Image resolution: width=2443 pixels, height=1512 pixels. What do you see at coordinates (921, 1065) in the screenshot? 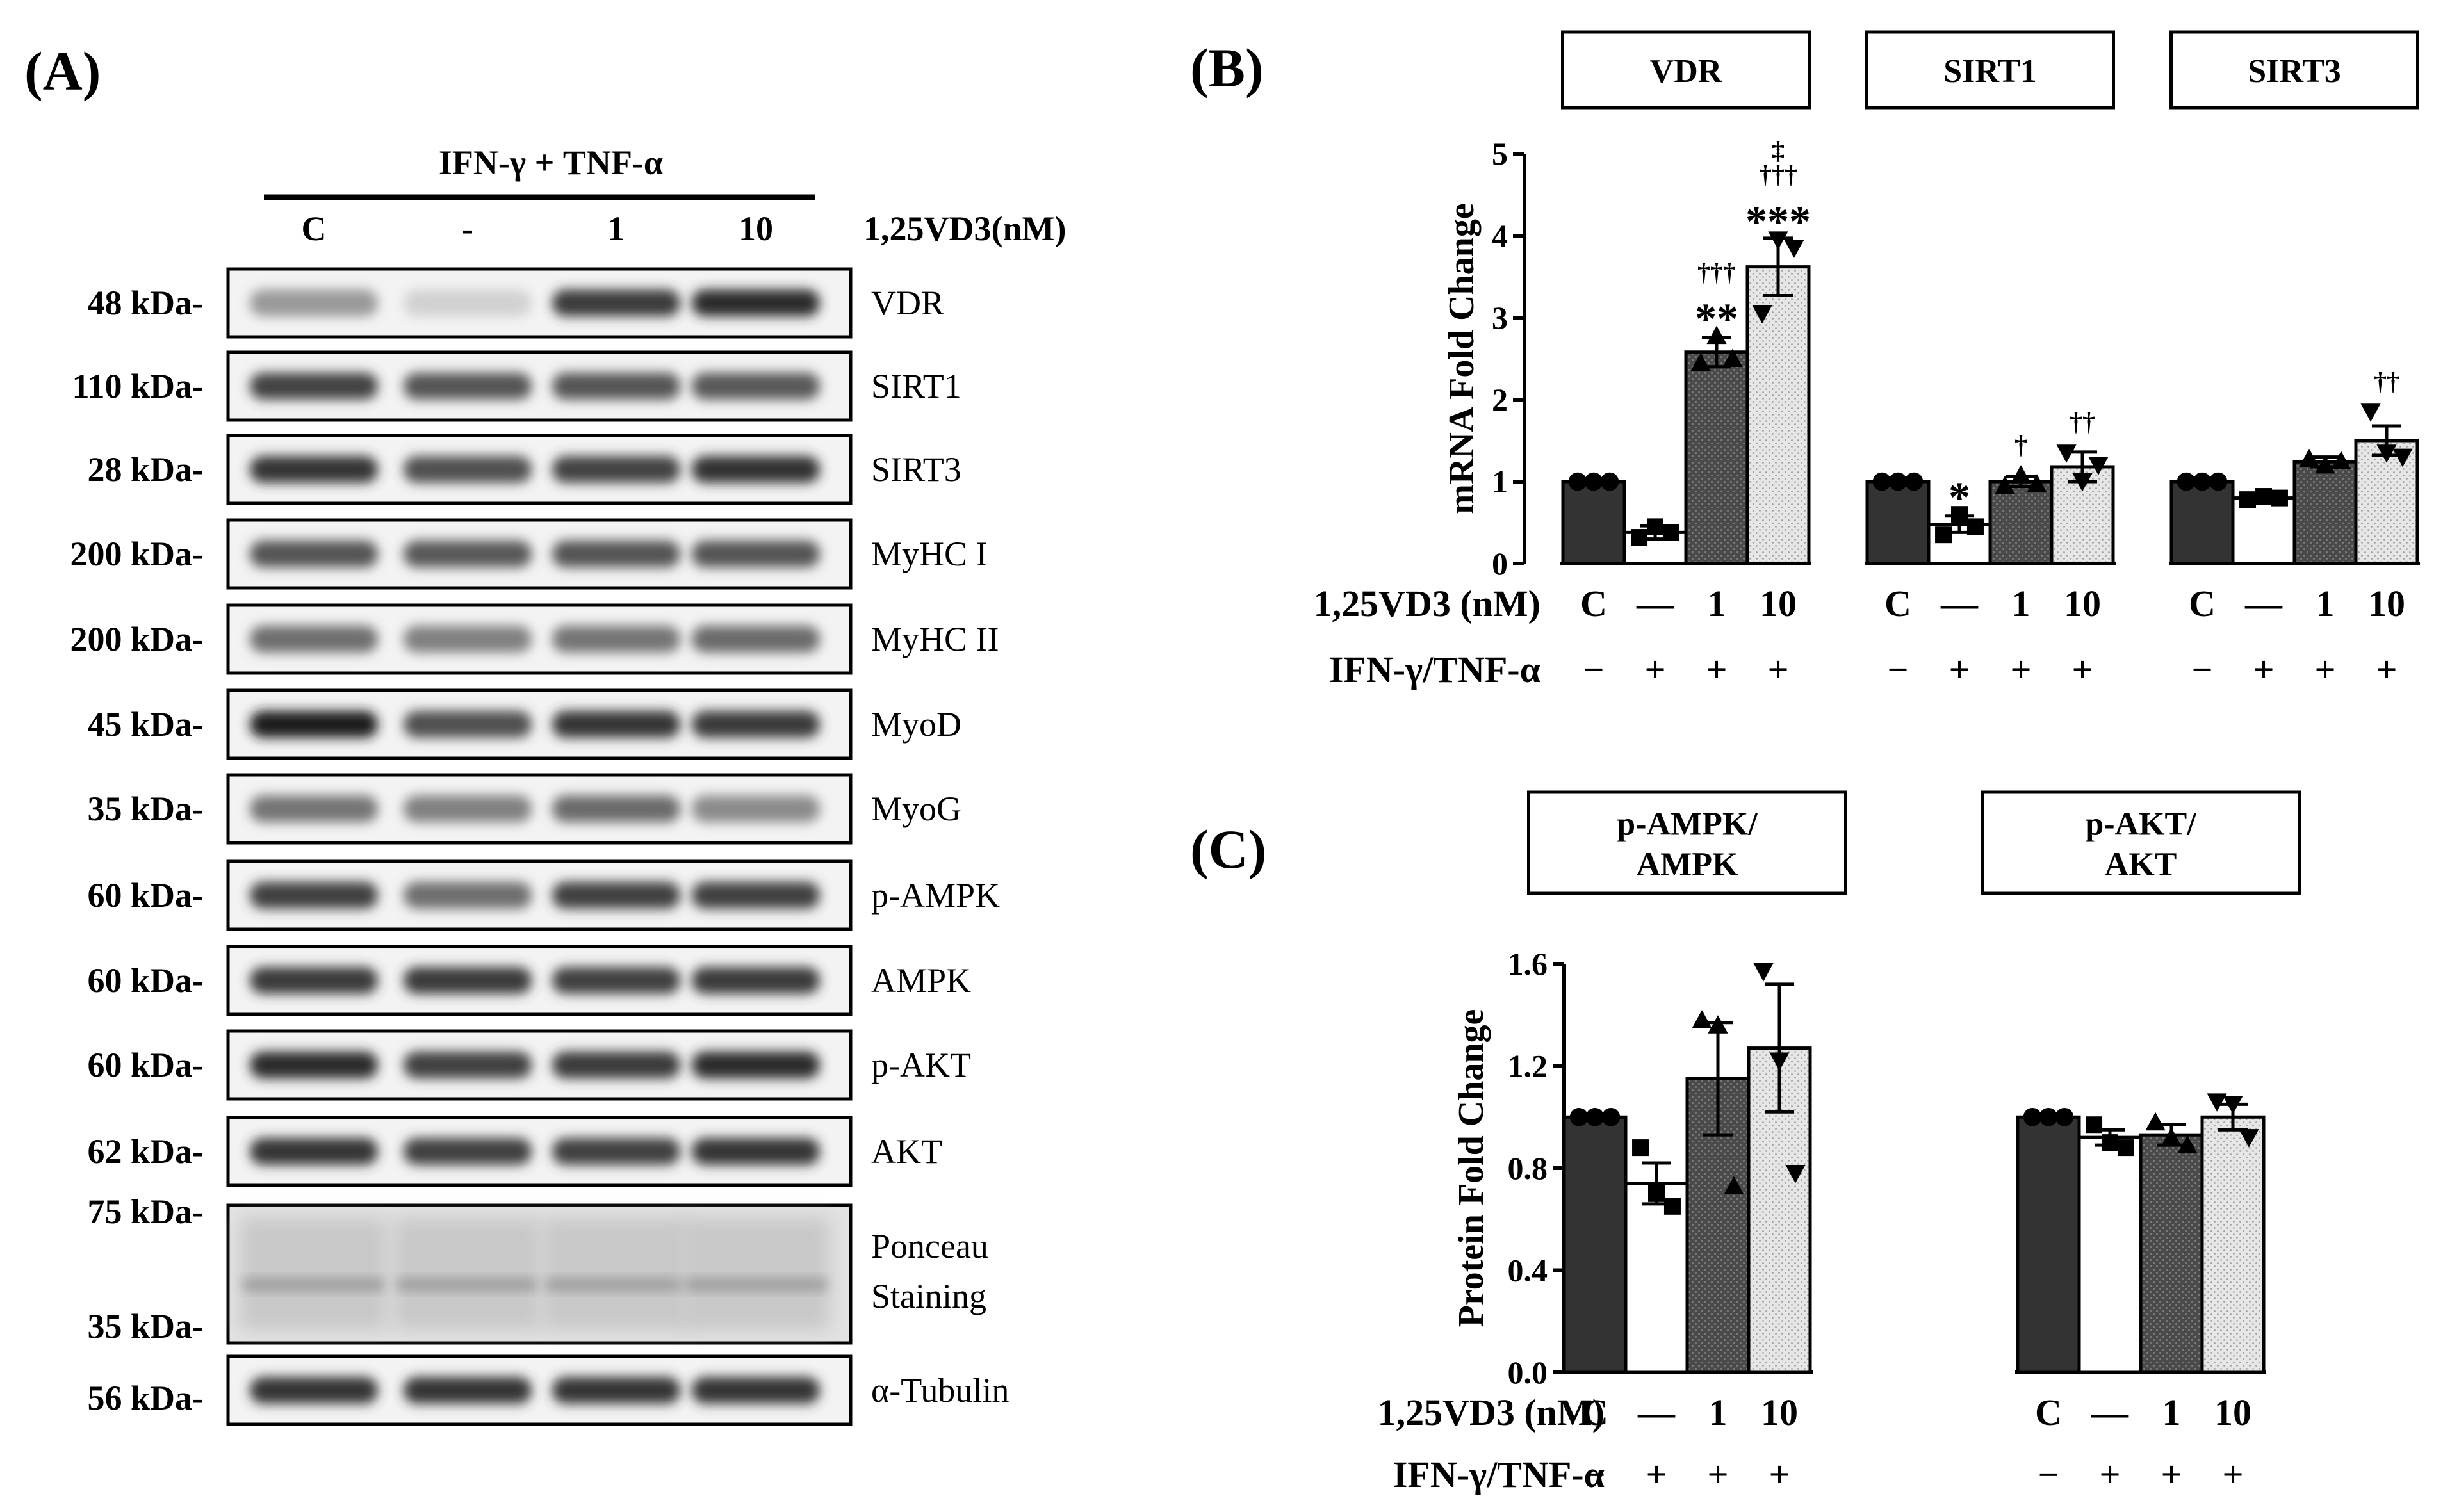
I see `blot-protein-name: p-AKT` at bounding box center [921, 1065].